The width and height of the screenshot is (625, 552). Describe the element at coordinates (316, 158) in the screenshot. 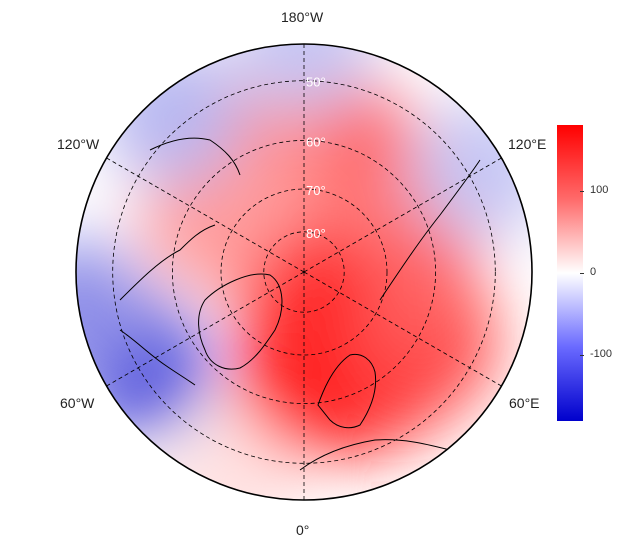

I see `latitude-labels: 50° 60° 70° 80°` at that location.